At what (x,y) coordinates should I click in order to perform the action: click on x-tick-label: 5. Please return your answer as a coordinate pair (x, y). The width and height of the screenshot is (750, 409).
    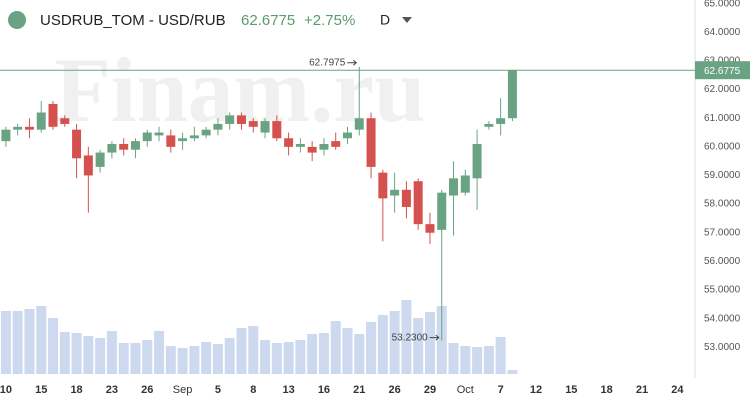
    Looking at the image, I should click on (218, 390).